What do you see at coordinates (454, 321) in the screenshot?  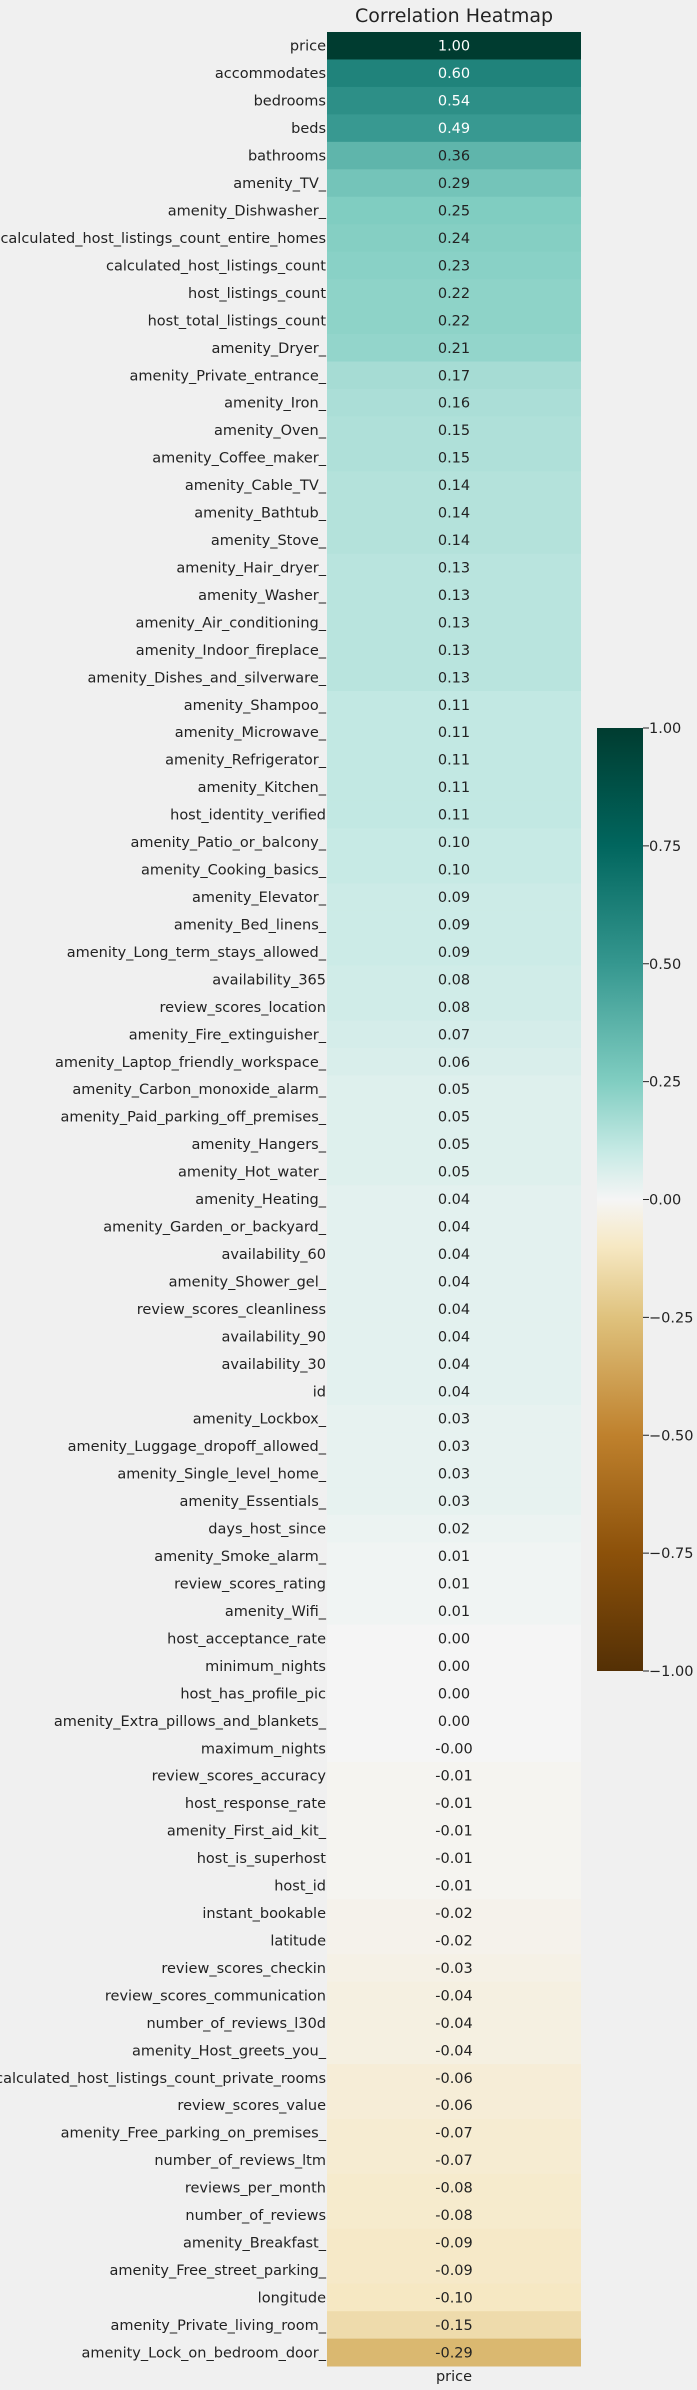 I see `cell-annotation: 0.22` at bounding box center [454, 321].